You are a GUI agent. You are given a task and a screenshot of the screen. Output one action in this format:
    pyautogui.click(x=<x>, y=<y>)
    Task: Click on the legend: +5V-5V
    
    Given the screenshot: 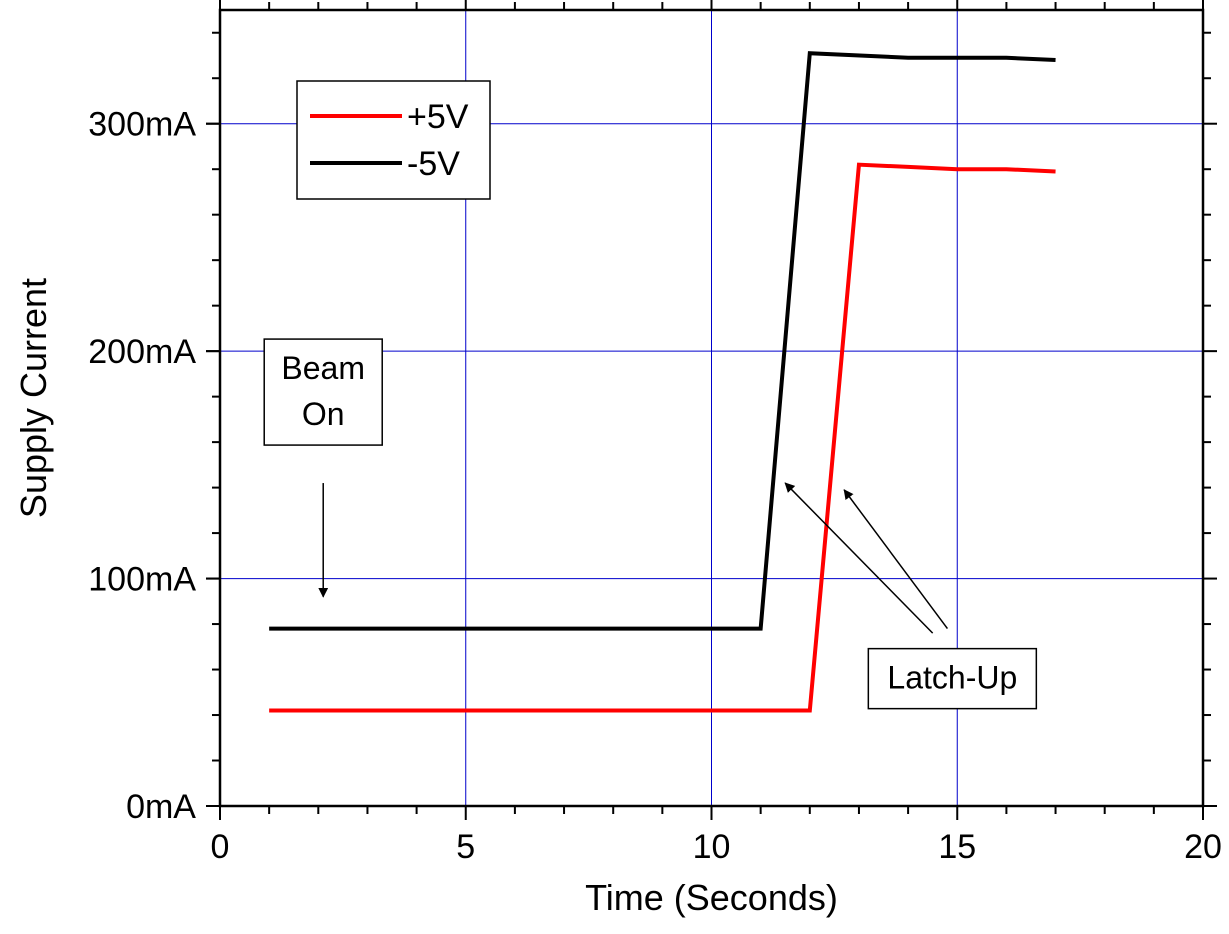 What is the action you would take?
    pyautogui.click(x=393, y=140)
    